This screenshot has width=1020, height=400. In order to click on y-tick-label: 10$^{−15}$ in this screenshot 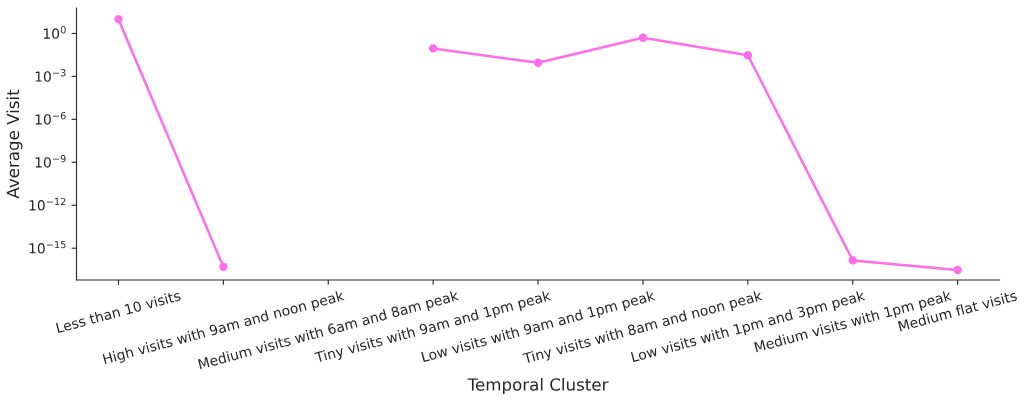, I will do `click(47, 247)`.